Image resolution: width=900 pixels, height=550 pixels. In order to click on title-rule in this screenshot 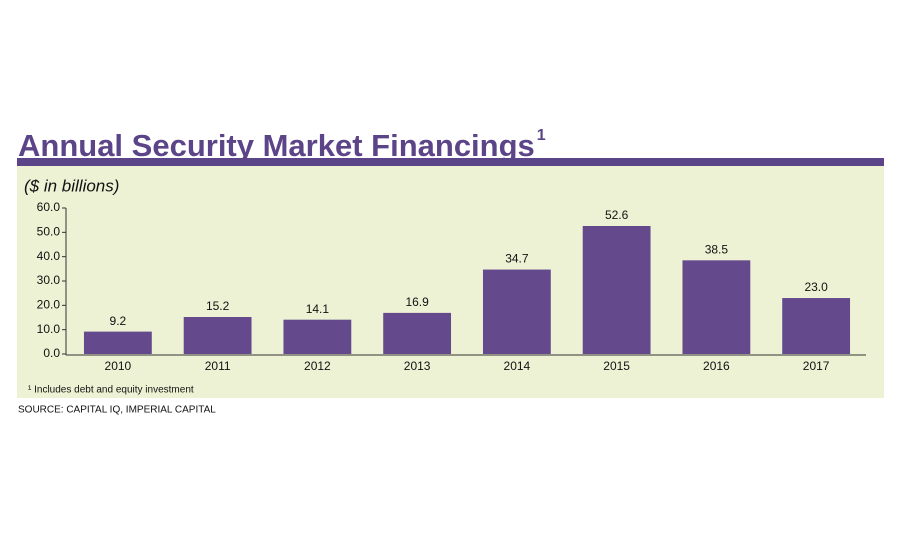, I will do `click(450, 162)`.